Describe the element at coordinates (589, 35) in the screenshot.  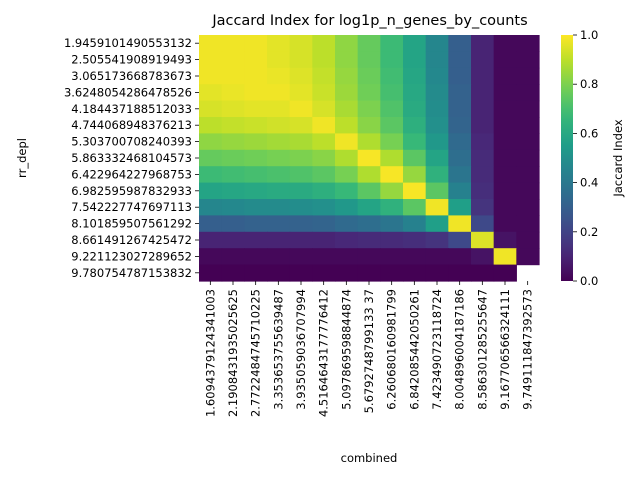
I see `colorbar-tick-label: 1.0` at that location.